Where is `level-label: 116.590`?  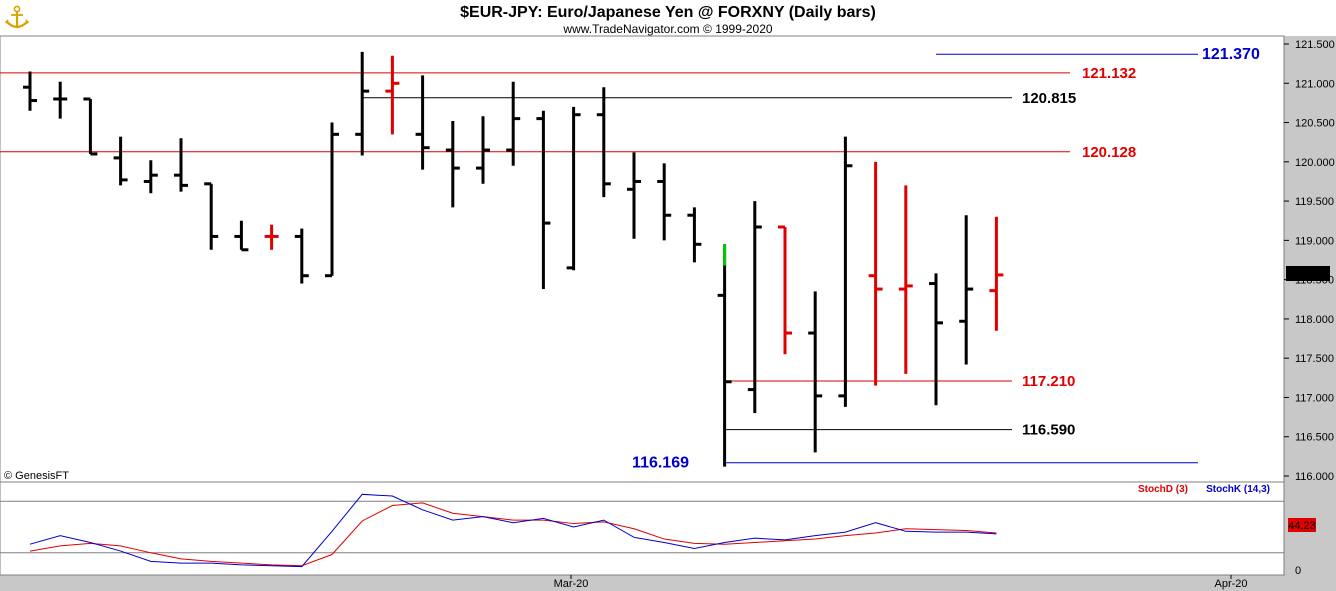
level-label: 116.590 is located at coordinates (1048, 430).